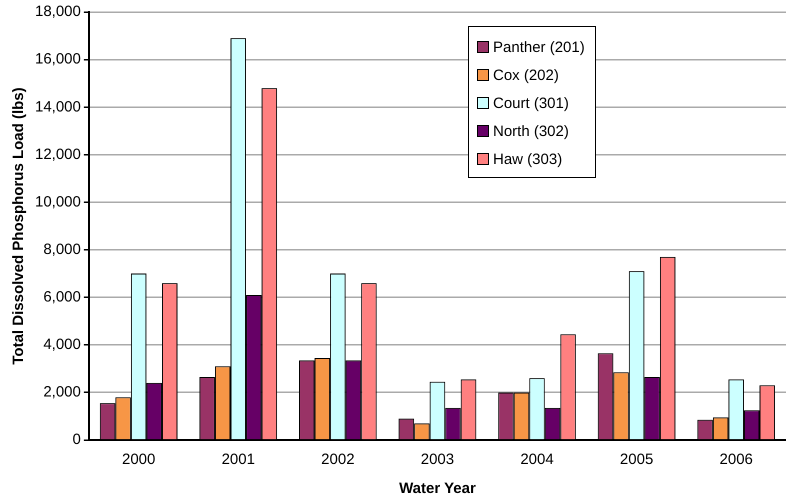 The width and height of the screenshot is (786, 502). I want to click on legend-label: Panther (201), so click(539, 47).